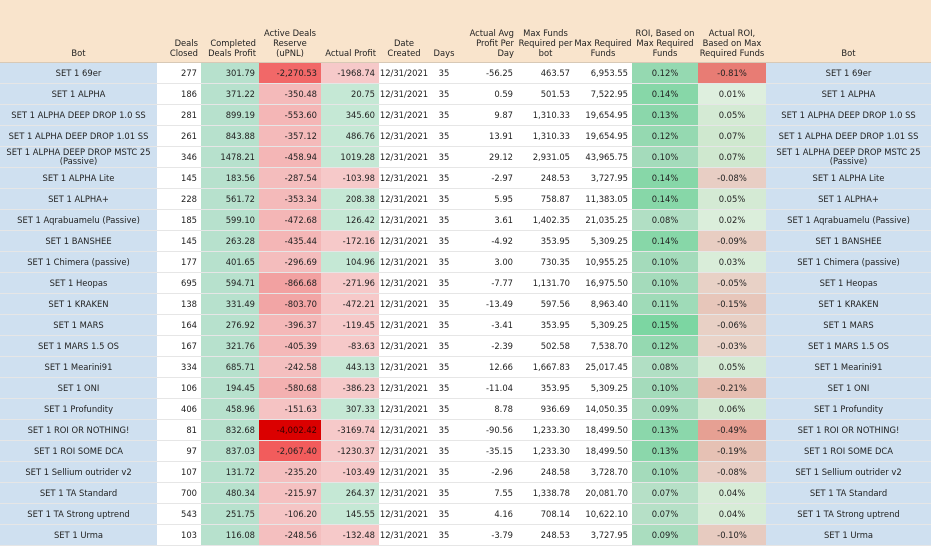 This screenshot has height=549, width=931. What do you see at coordinates (732, 493) in the screenshot?
I see `actual-roi-cell: 0.04%` at bounding box center [732, 493].